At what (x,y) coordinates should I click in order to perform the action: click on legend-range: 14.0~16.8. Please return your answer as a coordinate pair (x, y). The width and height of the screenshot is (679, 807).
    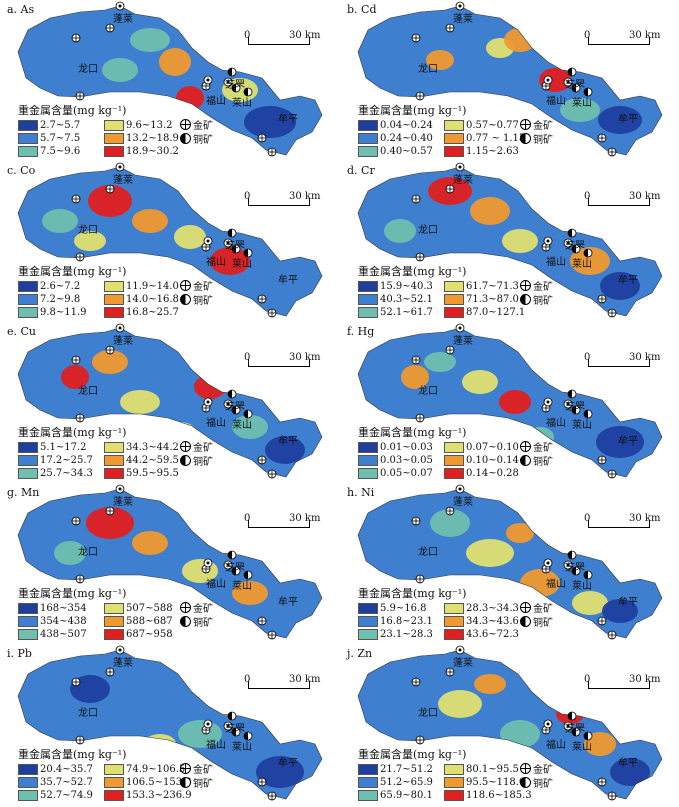
    Looking at the image, I should click on (152, 299).